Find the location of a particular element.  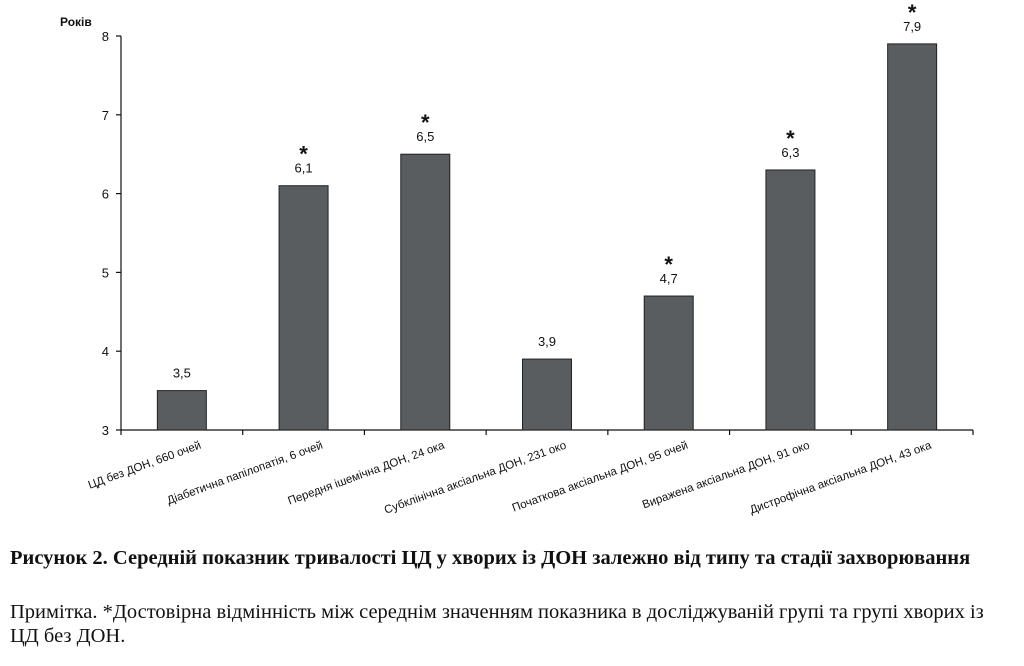

y-tick-label: 7 is located at coordinates (105, 115).